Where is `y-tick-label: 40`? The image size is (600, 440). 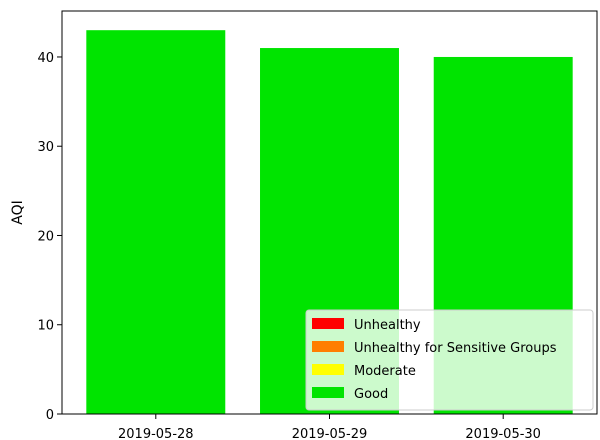 y-tick-label: 40 is located at coordinates (45, 58).